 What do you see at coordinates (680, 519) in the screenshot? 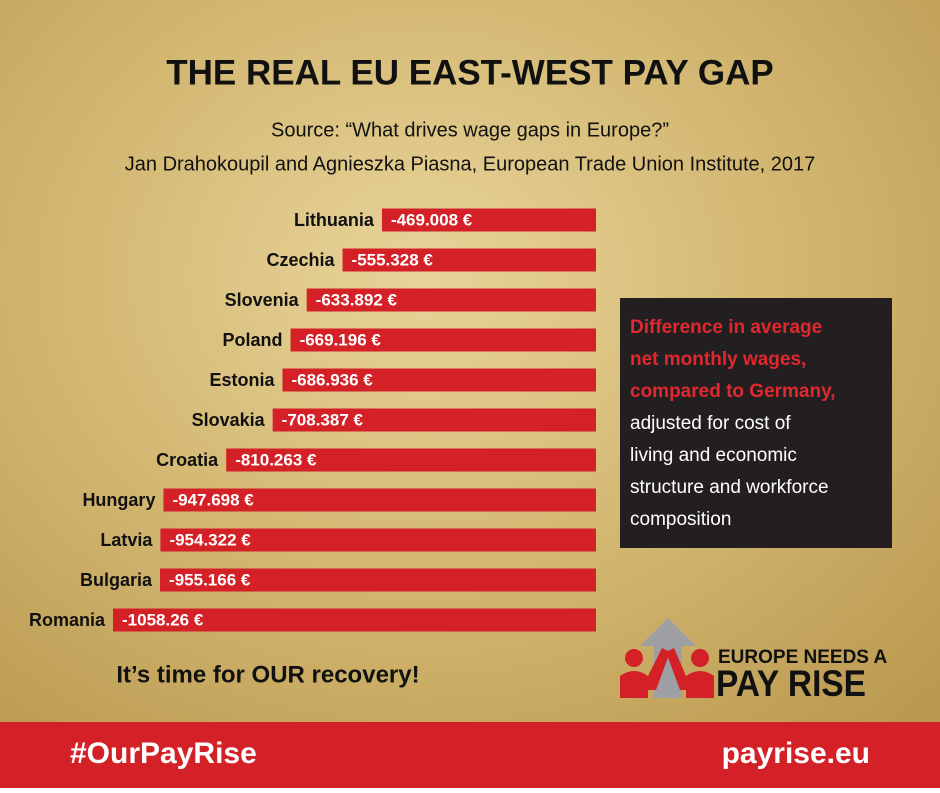
I see `info-line: composition` at bounding box center [680, 519].